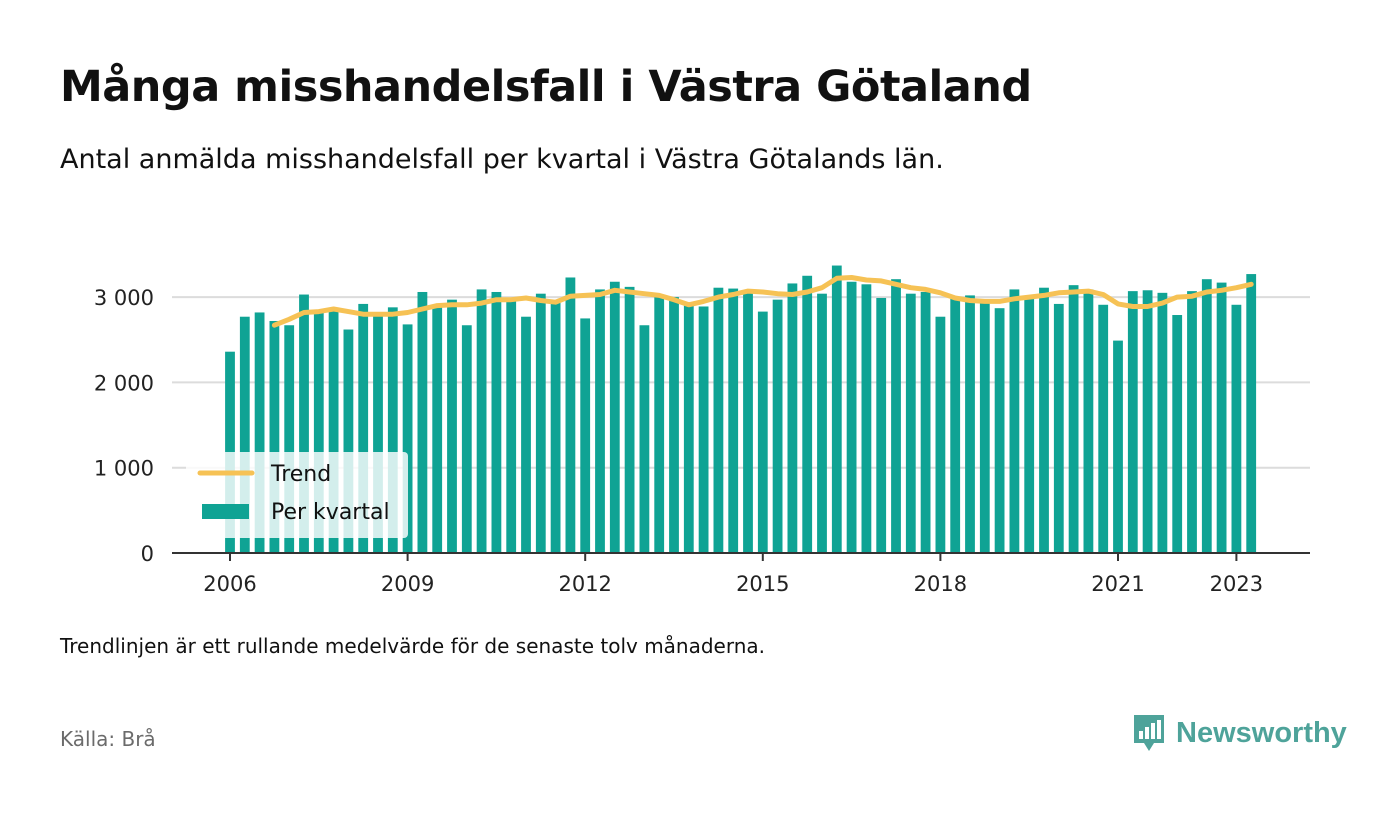 The height and width of the screenshot is (813, 1400). What do you see at coordinates (229, 584) in the screenshot?
I see `x-tick-label: 2006` at bounding box center [229, 584].